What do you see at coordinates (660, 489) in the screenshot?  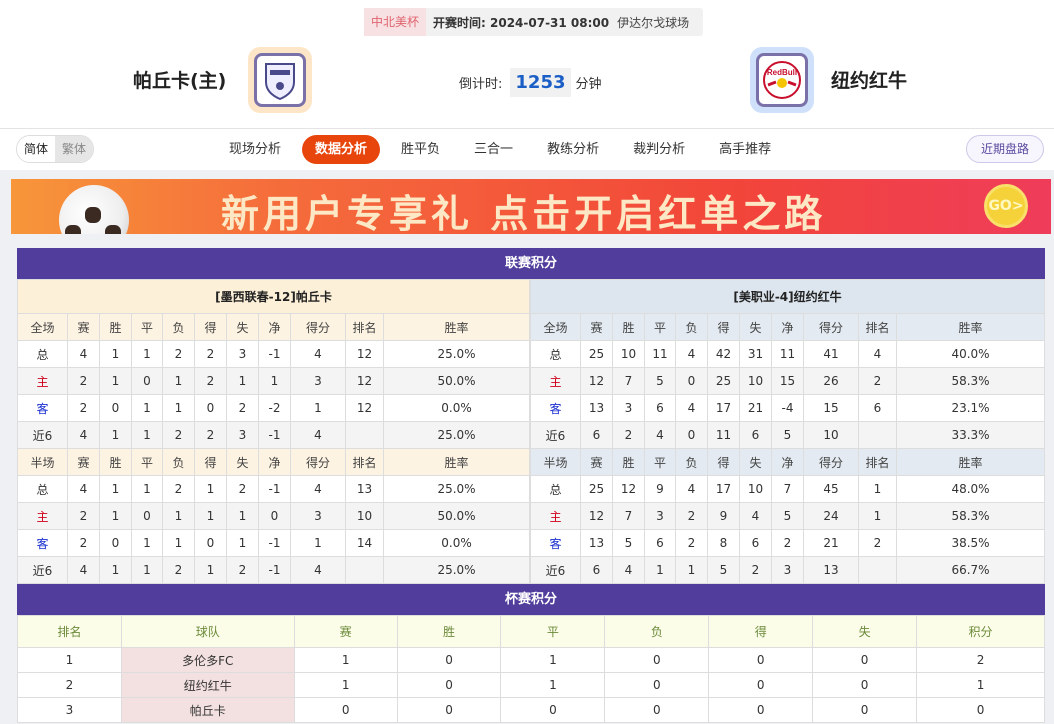 I see `cell: 9` at bounding box center [660, 489].